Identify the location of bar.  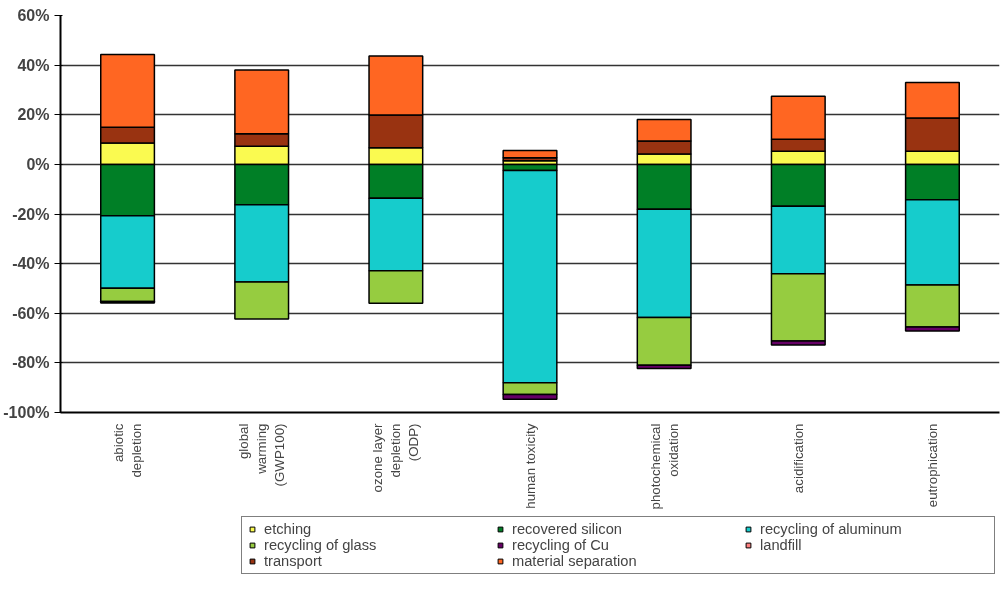
(530, 154).